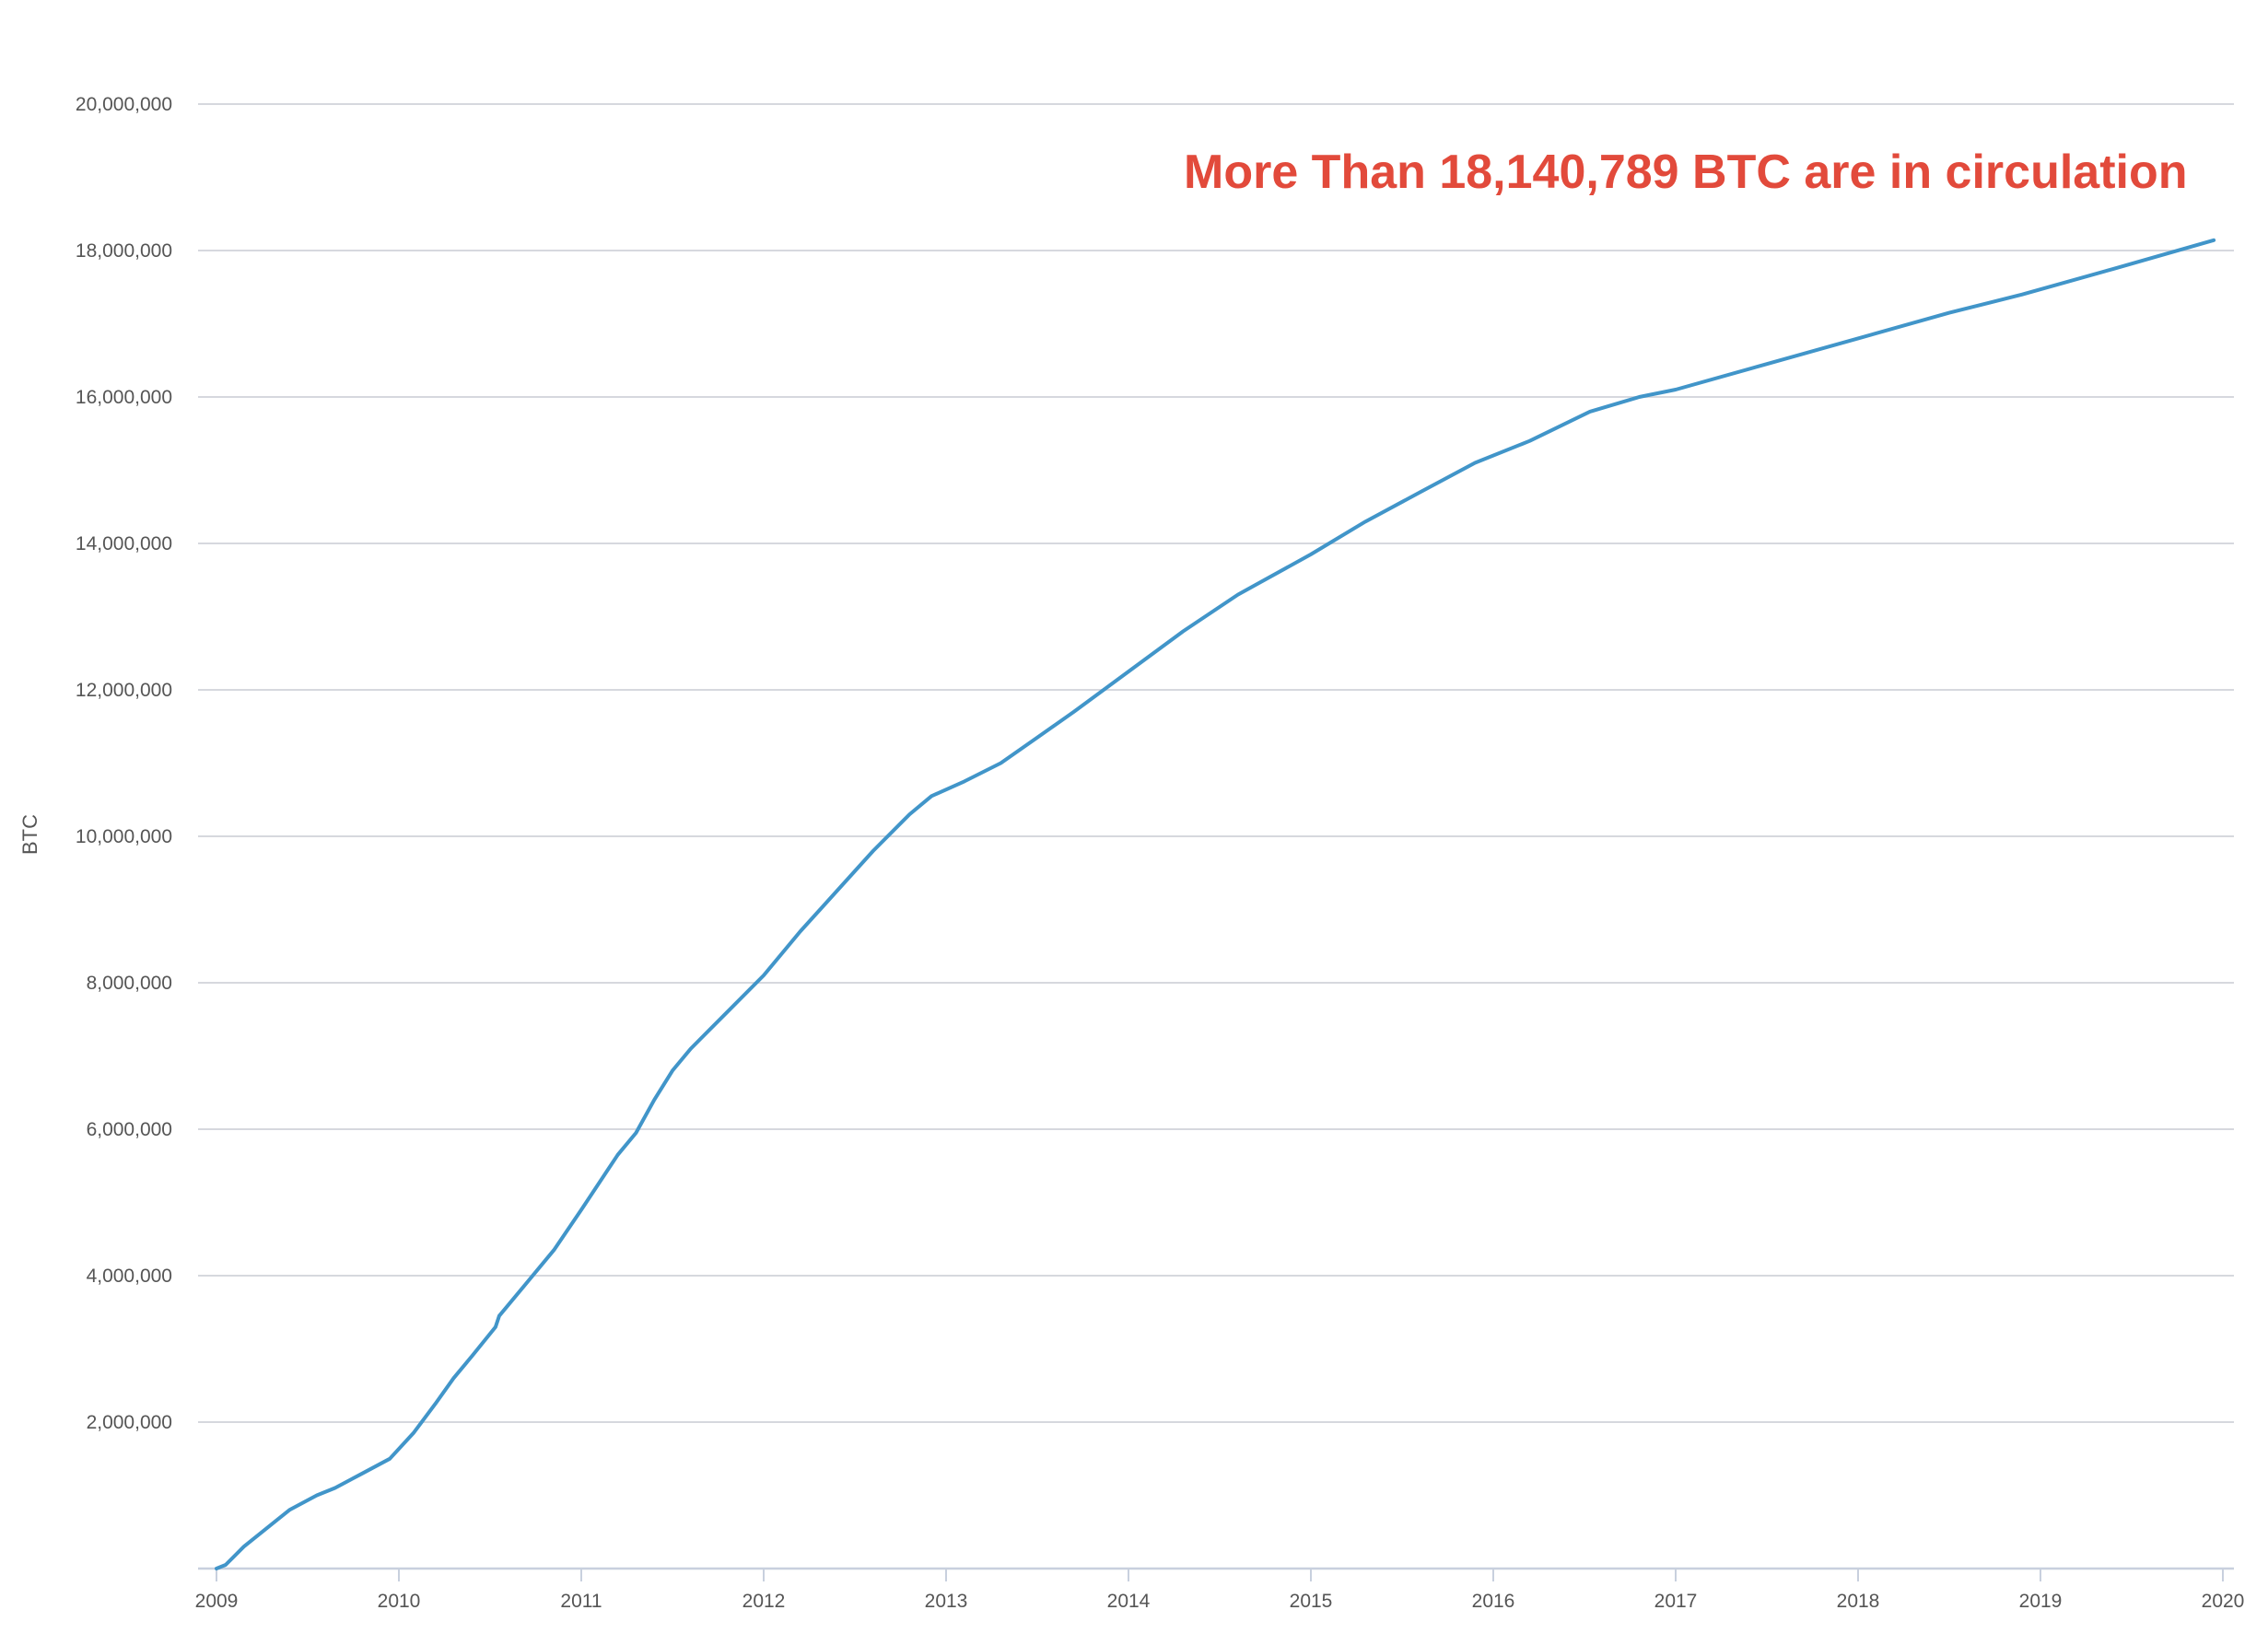 This screenshot has width=2268, height=1645. Describe the element at coordinates (2041, 1601) in the screenshot. I see `x-tick-label: 2019` at that location.